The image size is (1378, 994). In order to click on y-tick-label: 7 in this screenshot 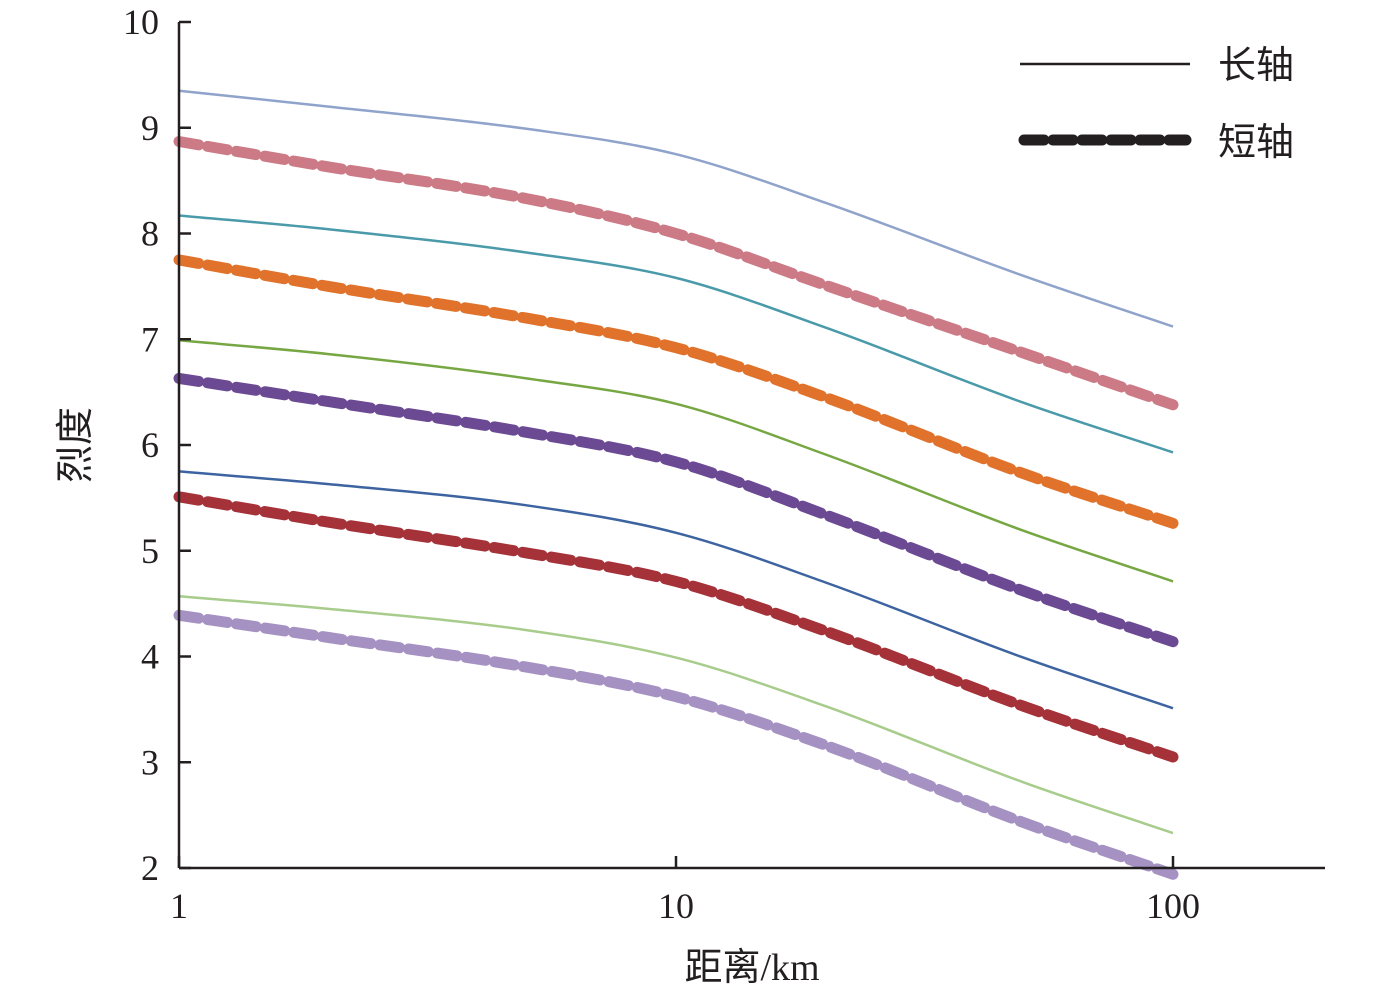, I will do `click(150, 339)`.